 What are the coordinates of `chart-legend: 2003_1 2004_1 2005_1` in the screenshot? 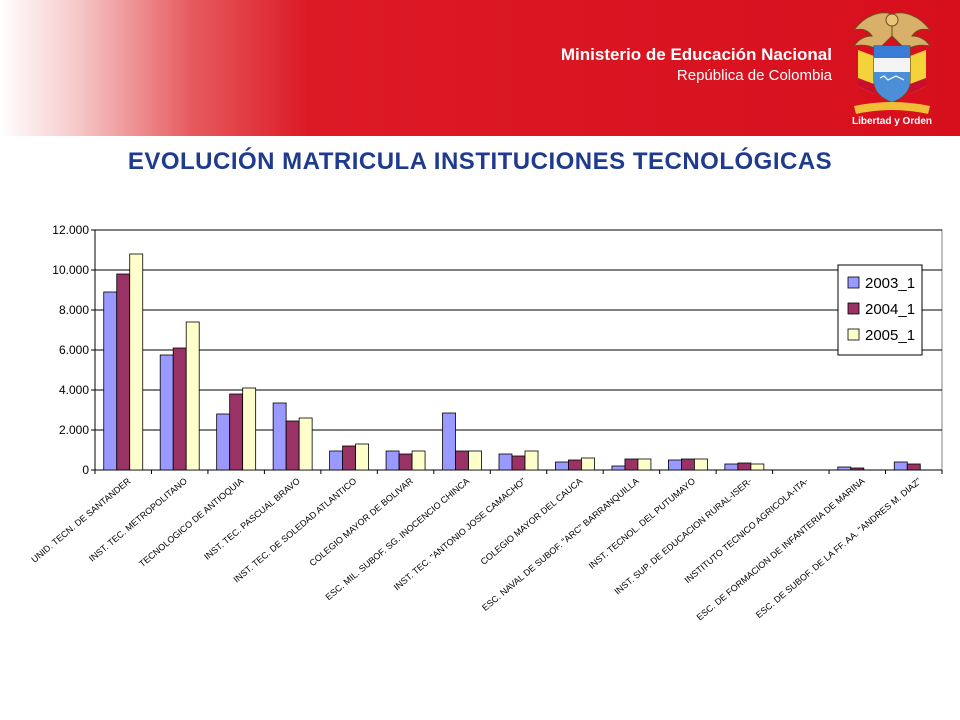 It's located at (880, 310).